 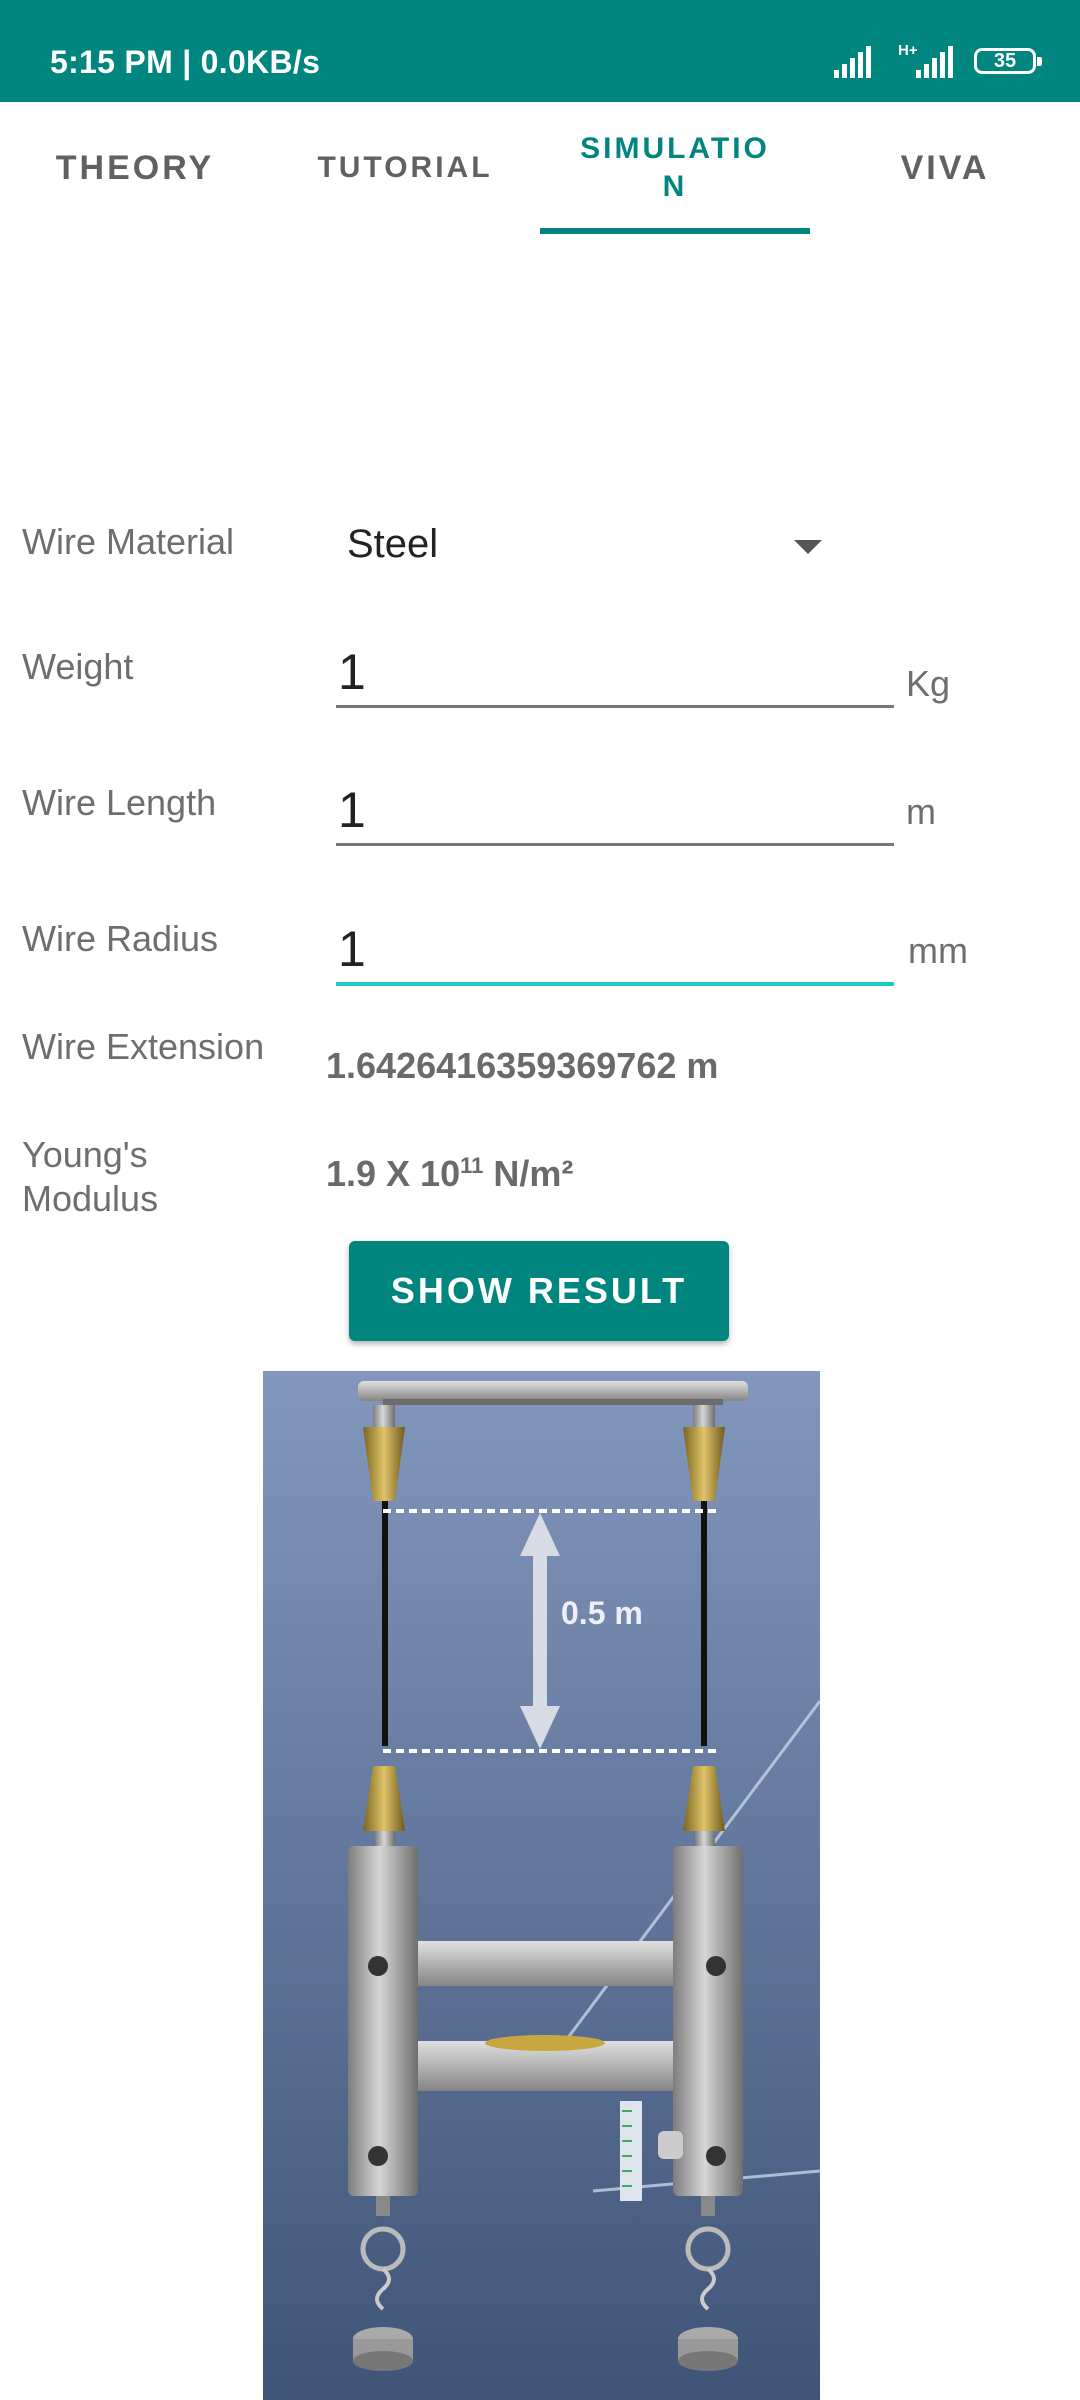 I want to click on tab-viva: VIVA, so click(x=945, y=168).